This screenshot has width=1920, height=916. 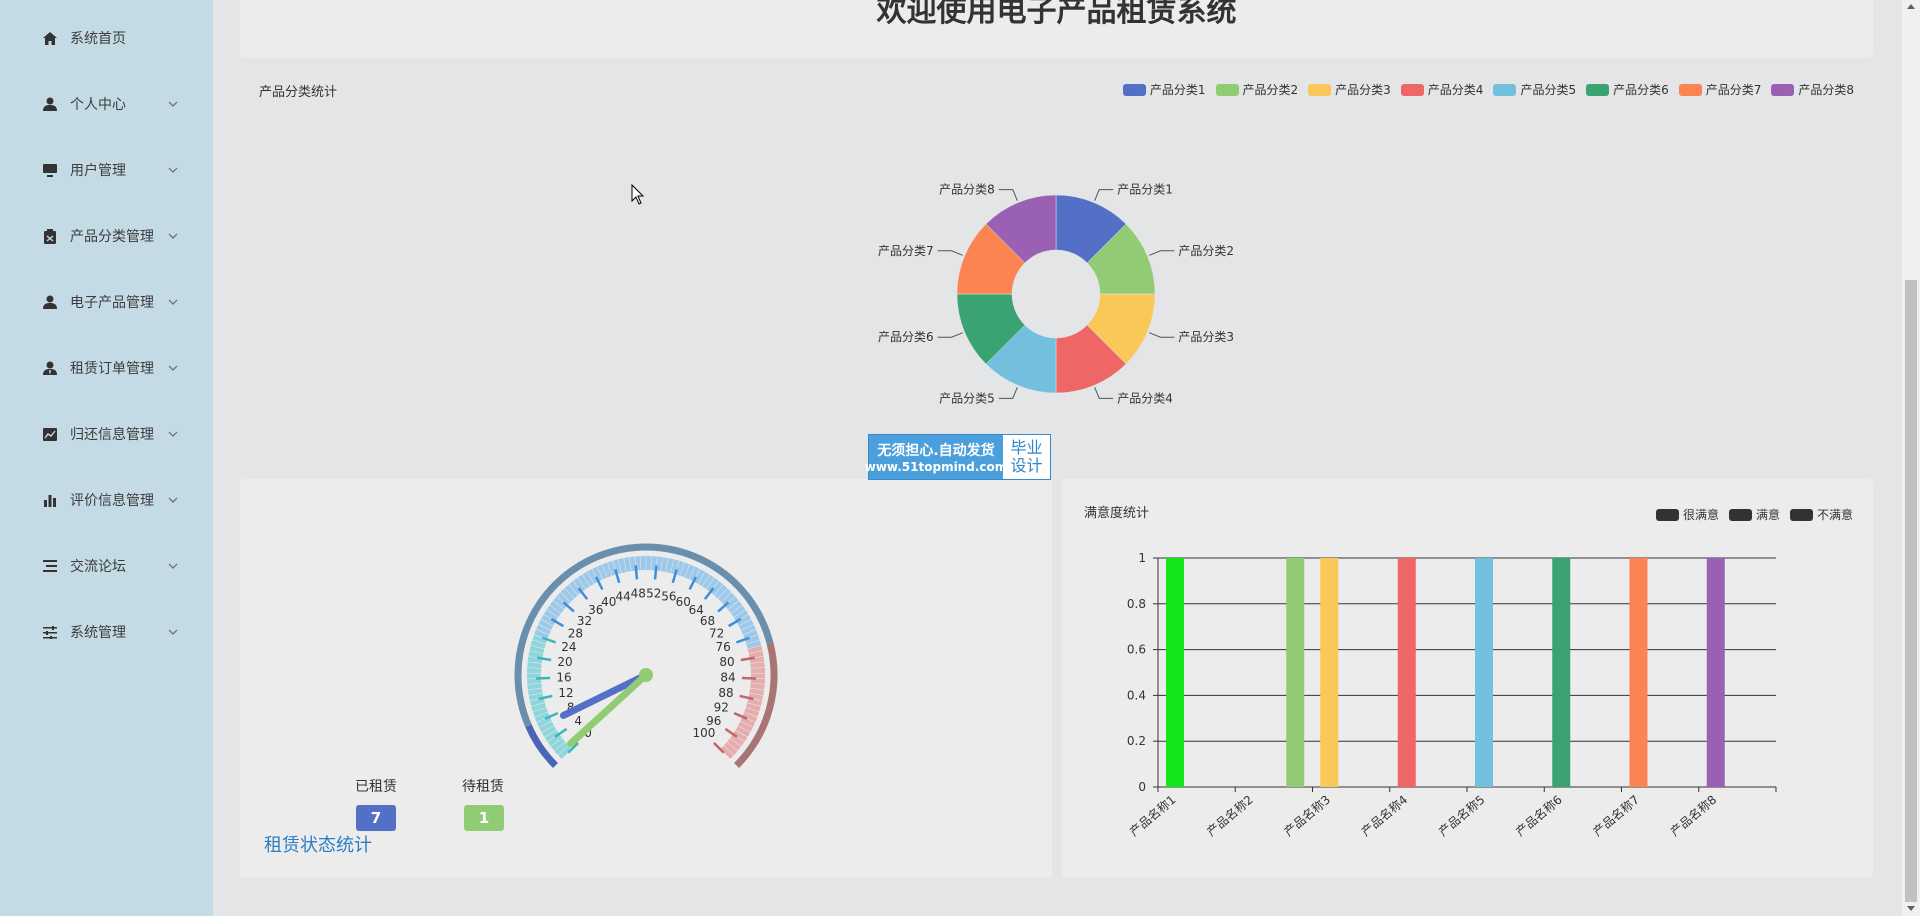 I want to click on gauge-tick-label: 36, so click(x=595, y=610).